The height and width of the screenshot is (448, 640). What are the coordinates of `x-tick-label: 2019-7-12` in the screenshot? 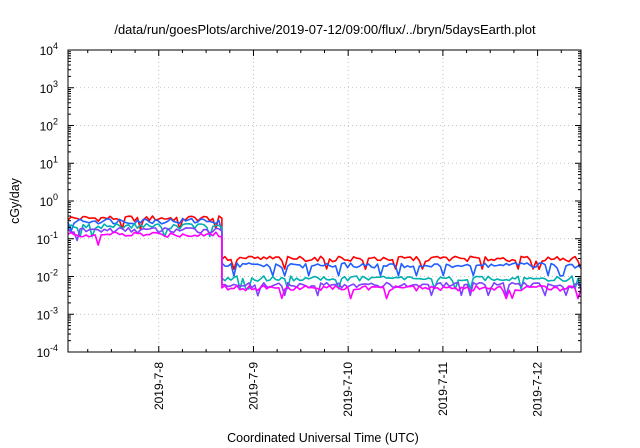 It's located at (538, 389).